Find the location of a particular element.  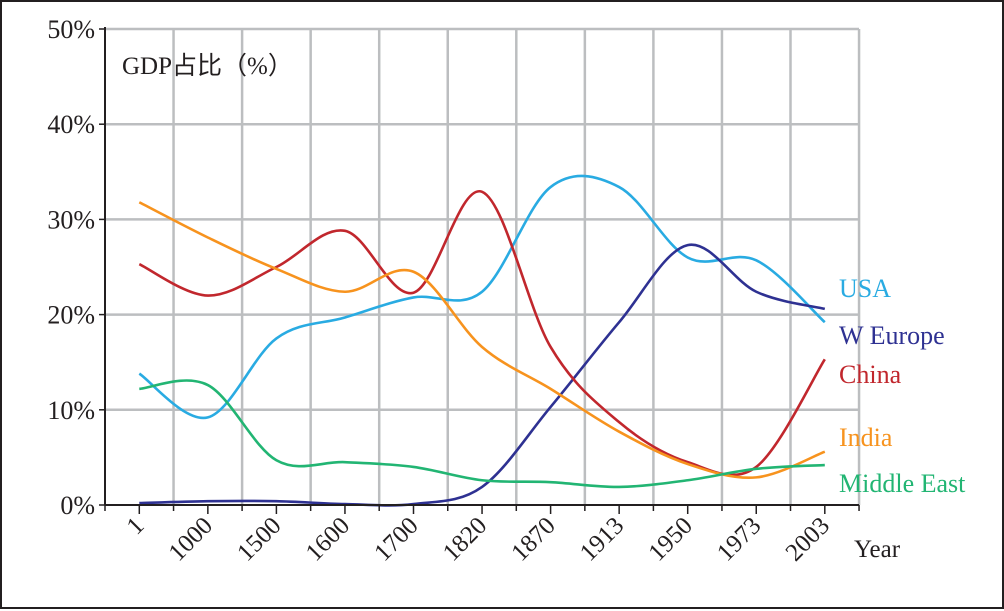

y-tick-label: 30% is located at coordinates (71, 219).